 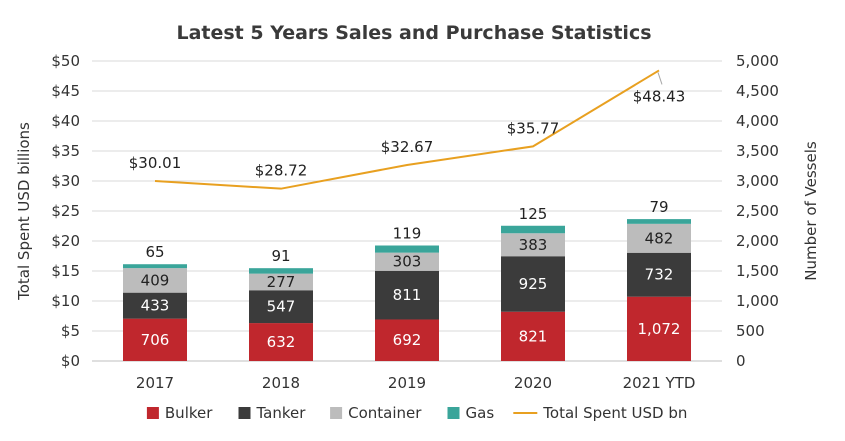 I want to click on legend-label: Bulker, so click(x=189, y=413).